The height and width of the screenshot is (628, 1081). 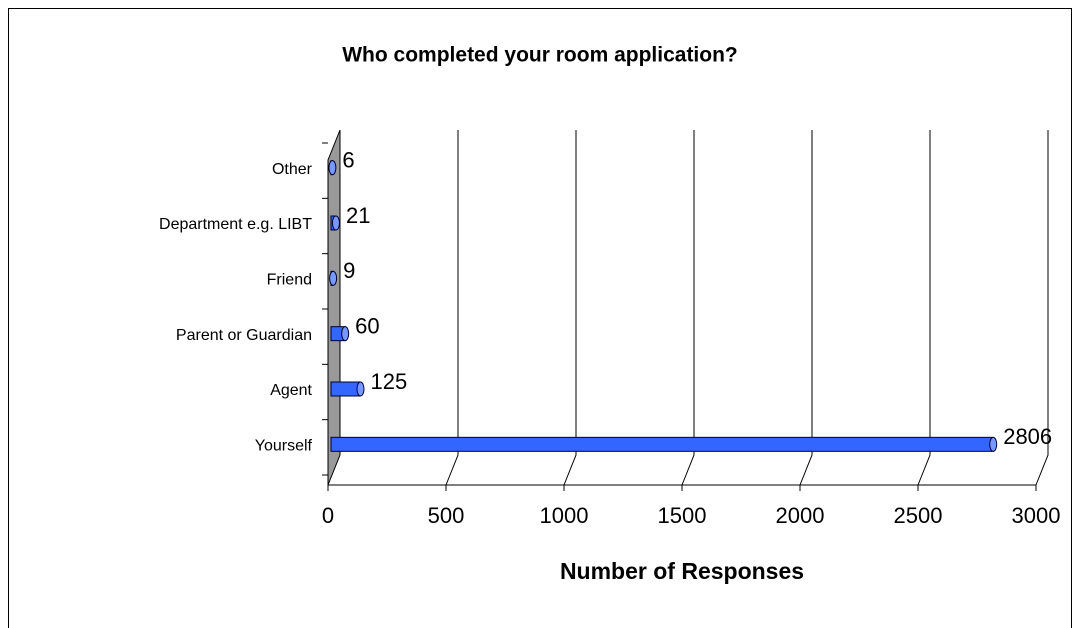 I want to click on value-label: 9, so click(x=349, y=270).